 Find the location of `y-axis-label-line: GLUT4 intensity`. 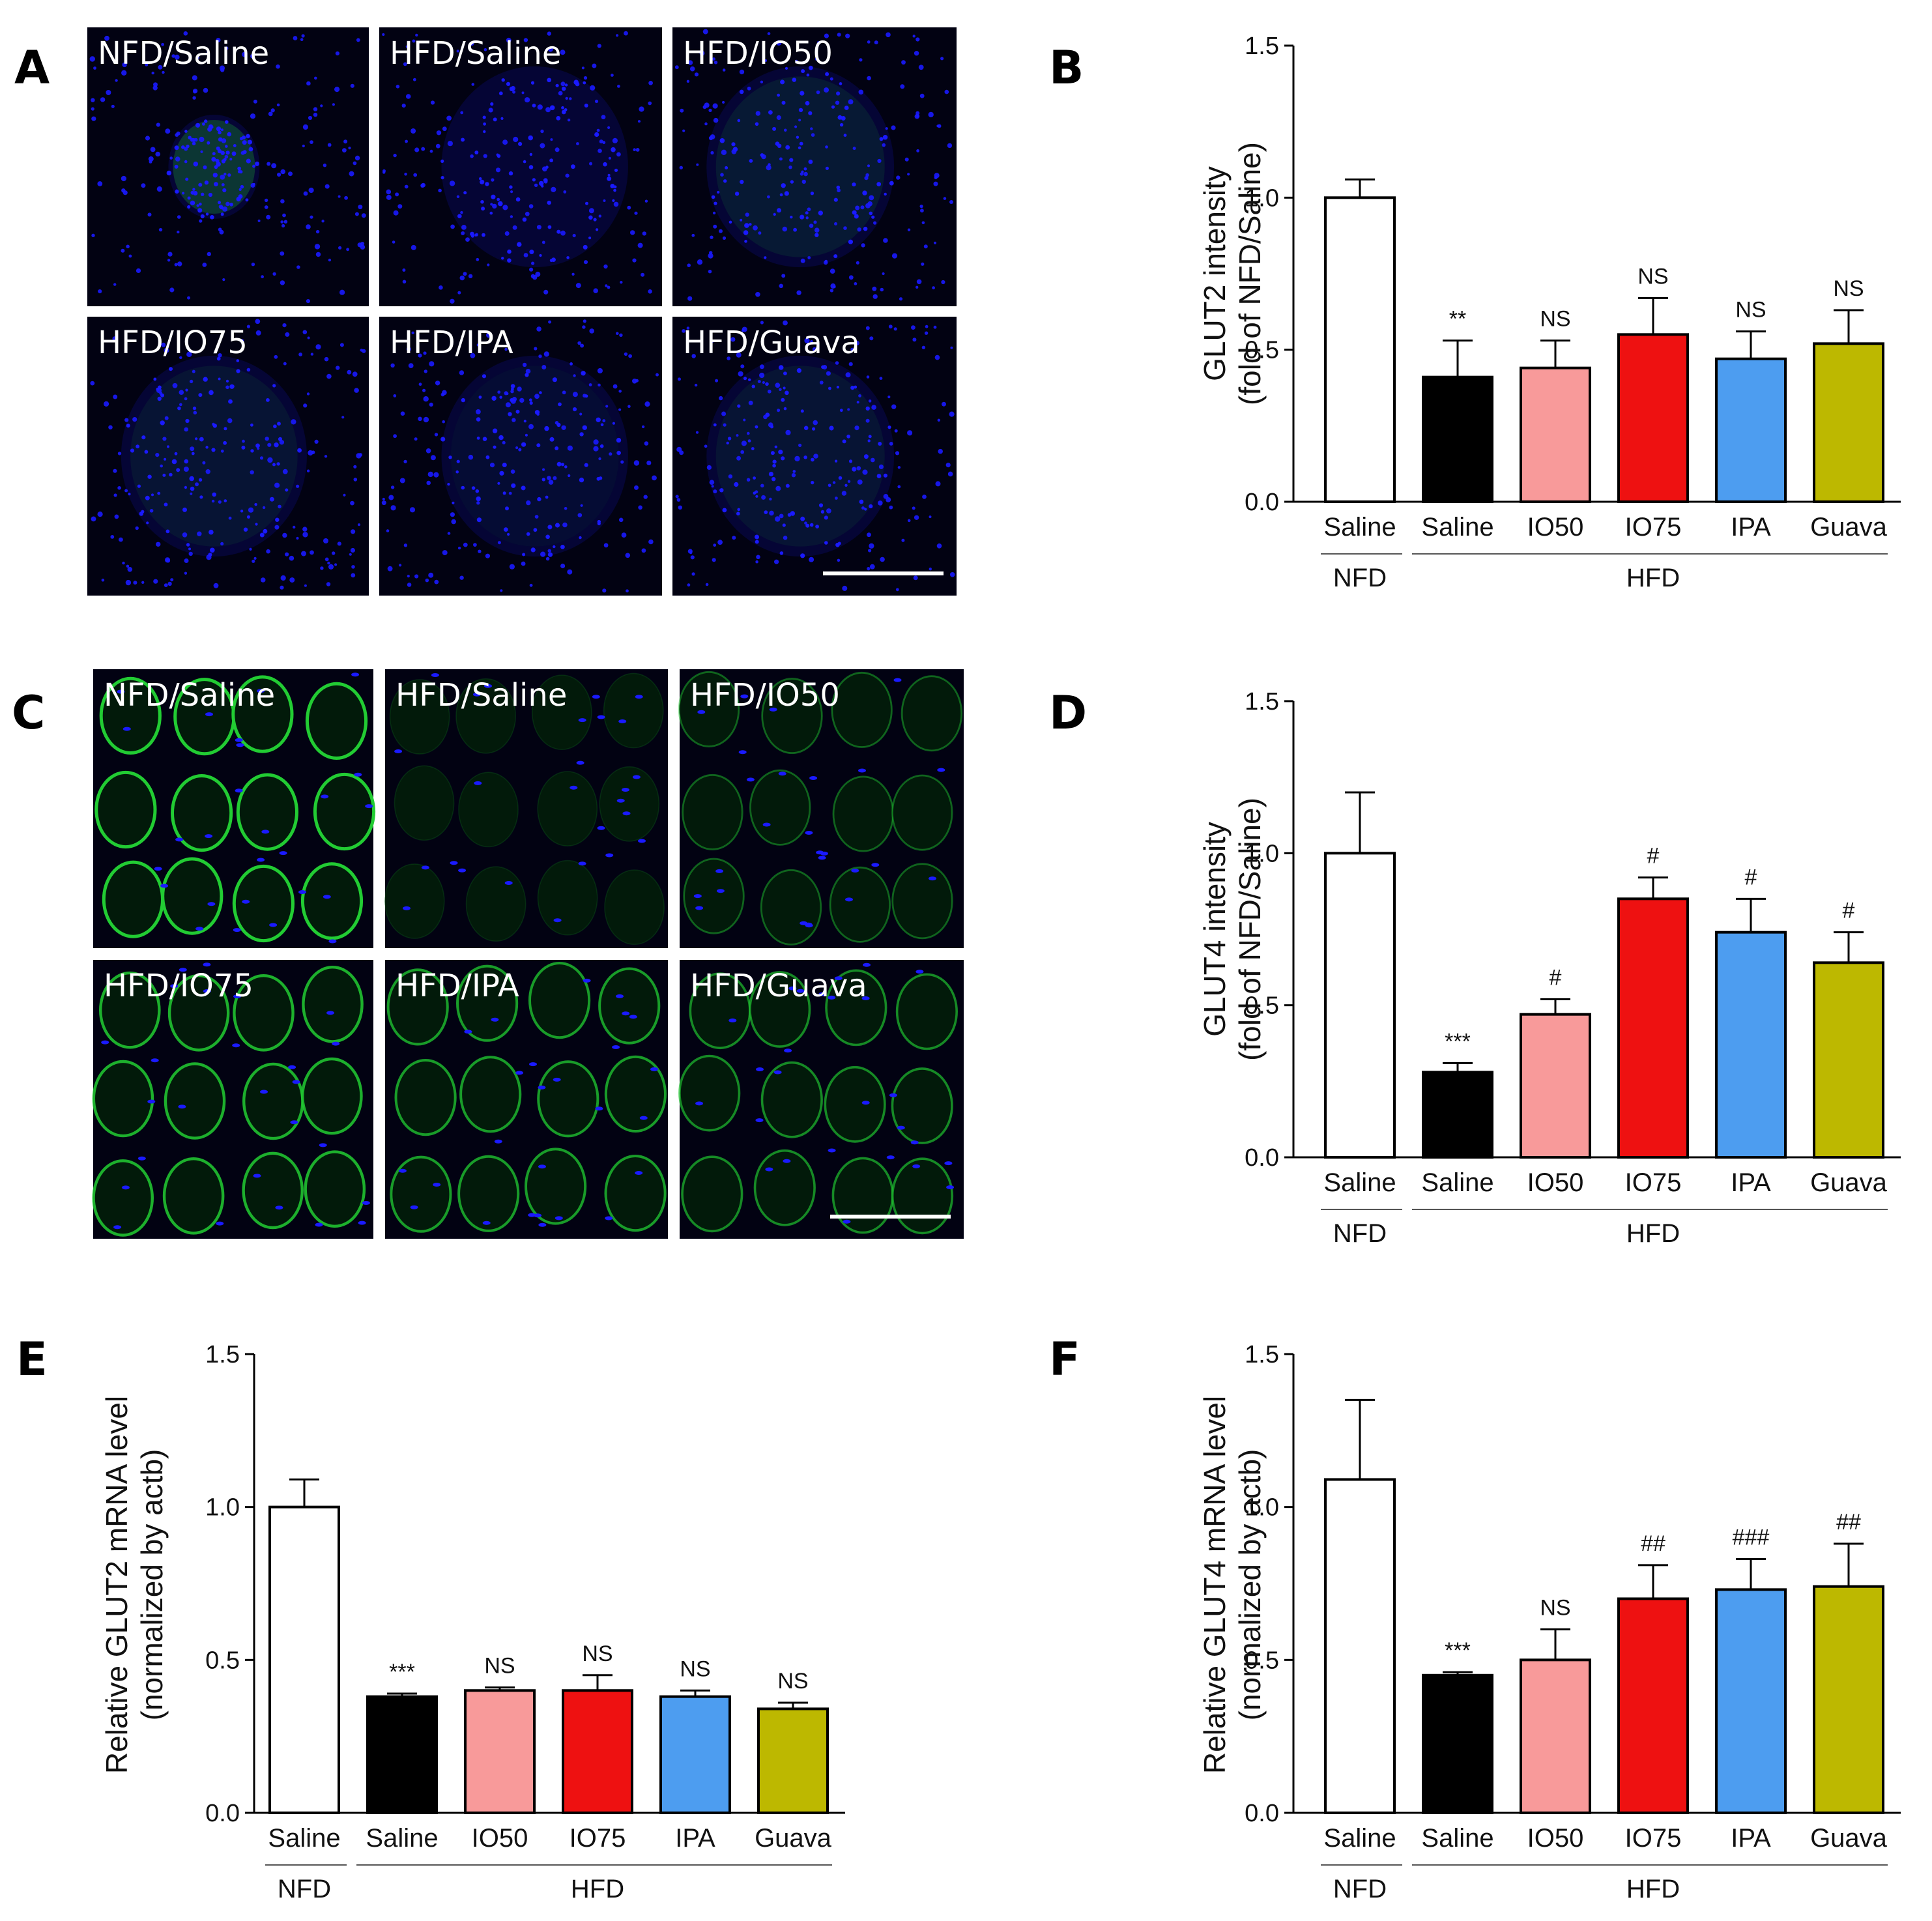

y-axis-label-line: GLUT4 intensity is located at coordinates (1215, 929).